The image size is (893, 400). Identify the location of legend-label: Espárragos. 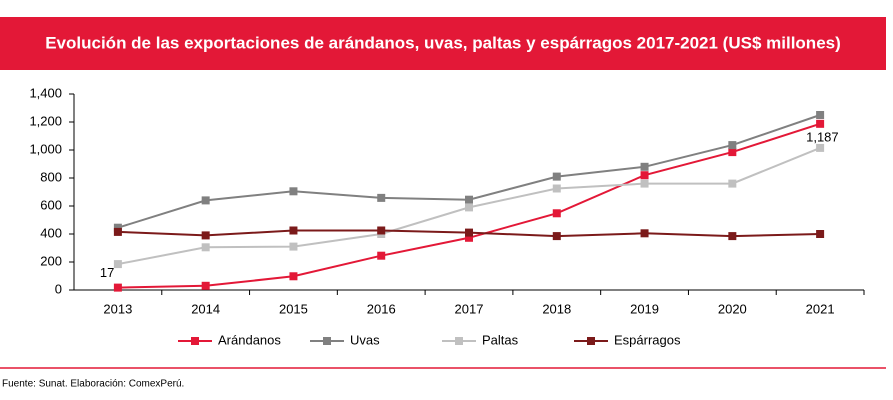
(647, 339).